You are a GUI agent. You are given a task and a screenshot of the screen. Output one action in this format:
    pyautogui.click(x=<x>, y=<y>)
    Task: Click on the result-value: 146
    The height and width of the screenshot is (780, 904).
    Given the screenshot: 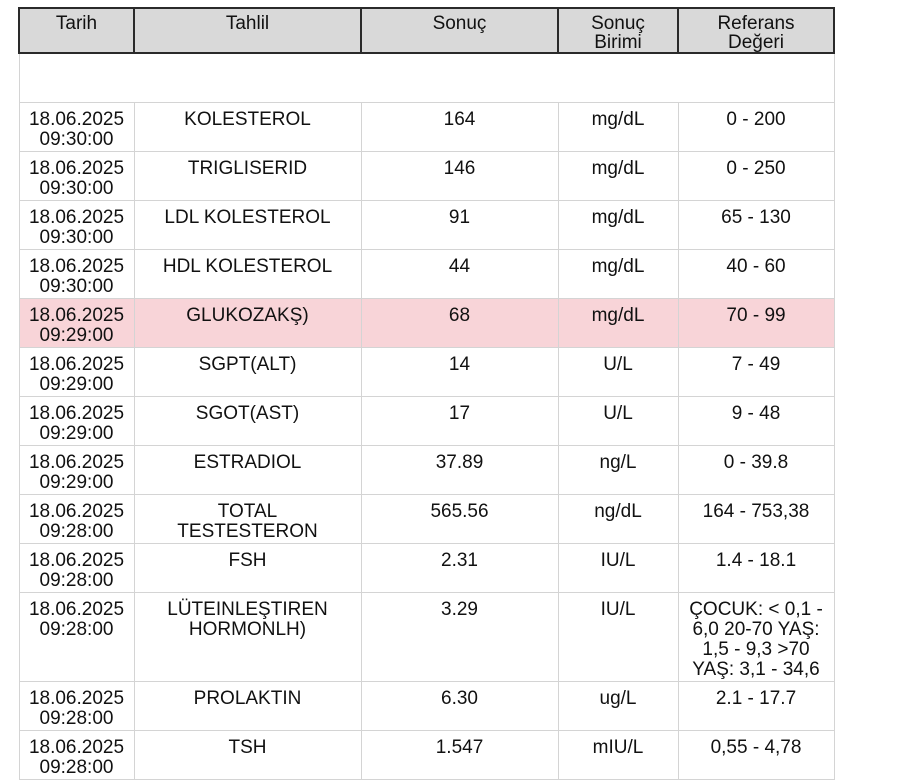 What is the action you would take?
    pyautogui.click(x=459, y=168)
    